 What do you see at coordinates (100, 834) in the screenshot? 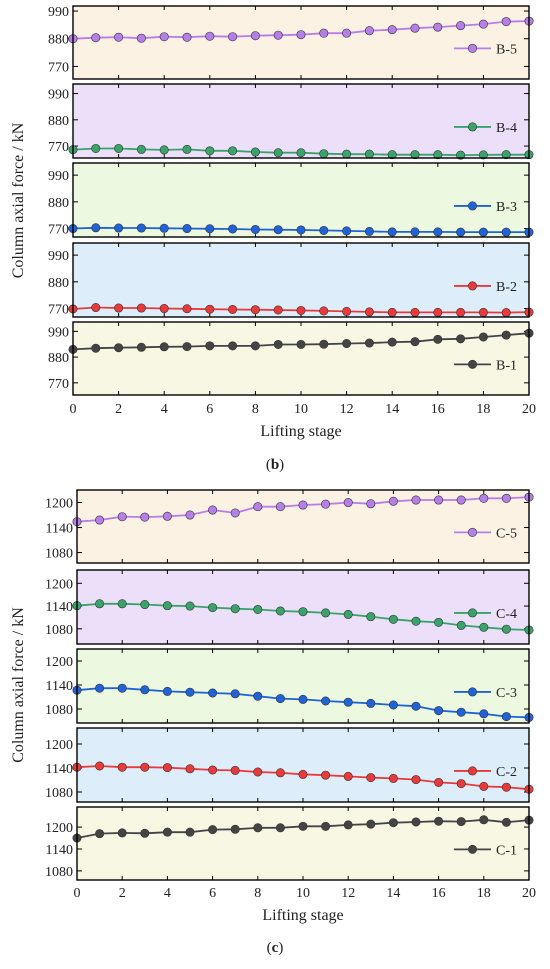
I see `data-point-C-1: C-1: 1182` at bounding box center [100, 834].